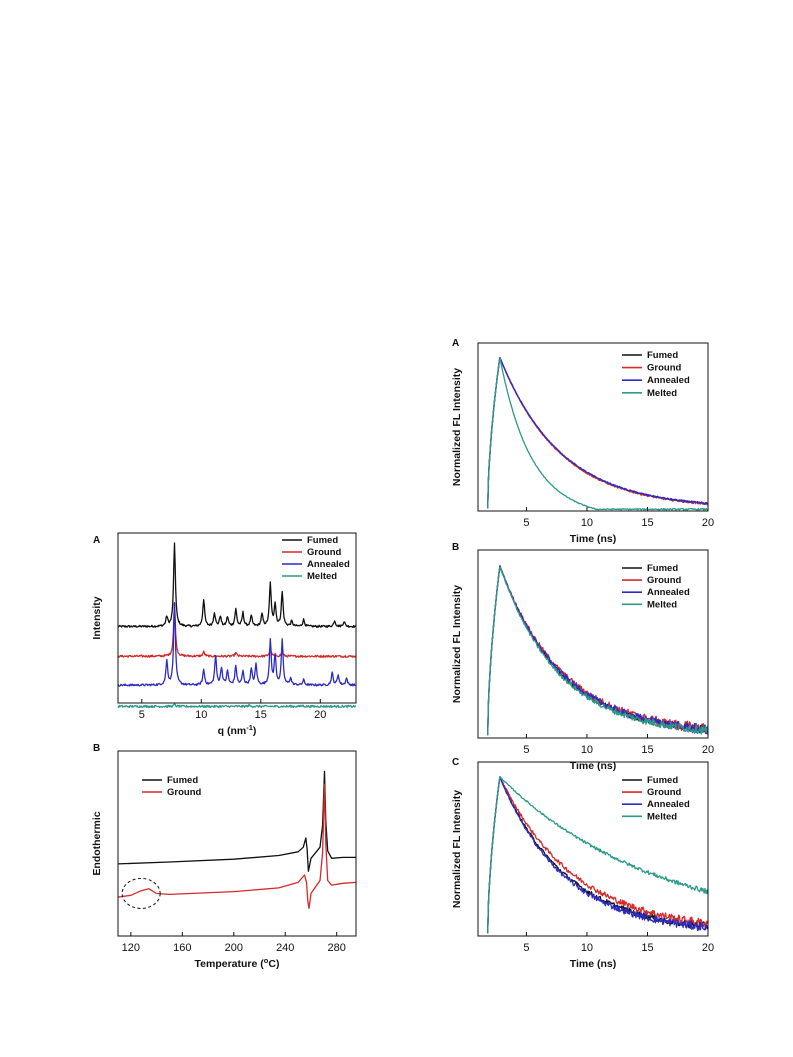 Image resolution: width=793 pixels, height=1057 pixels. Describe the element at coordinates (182, 948) in the screenshot. I see `x-tick-label: 160` at that location.